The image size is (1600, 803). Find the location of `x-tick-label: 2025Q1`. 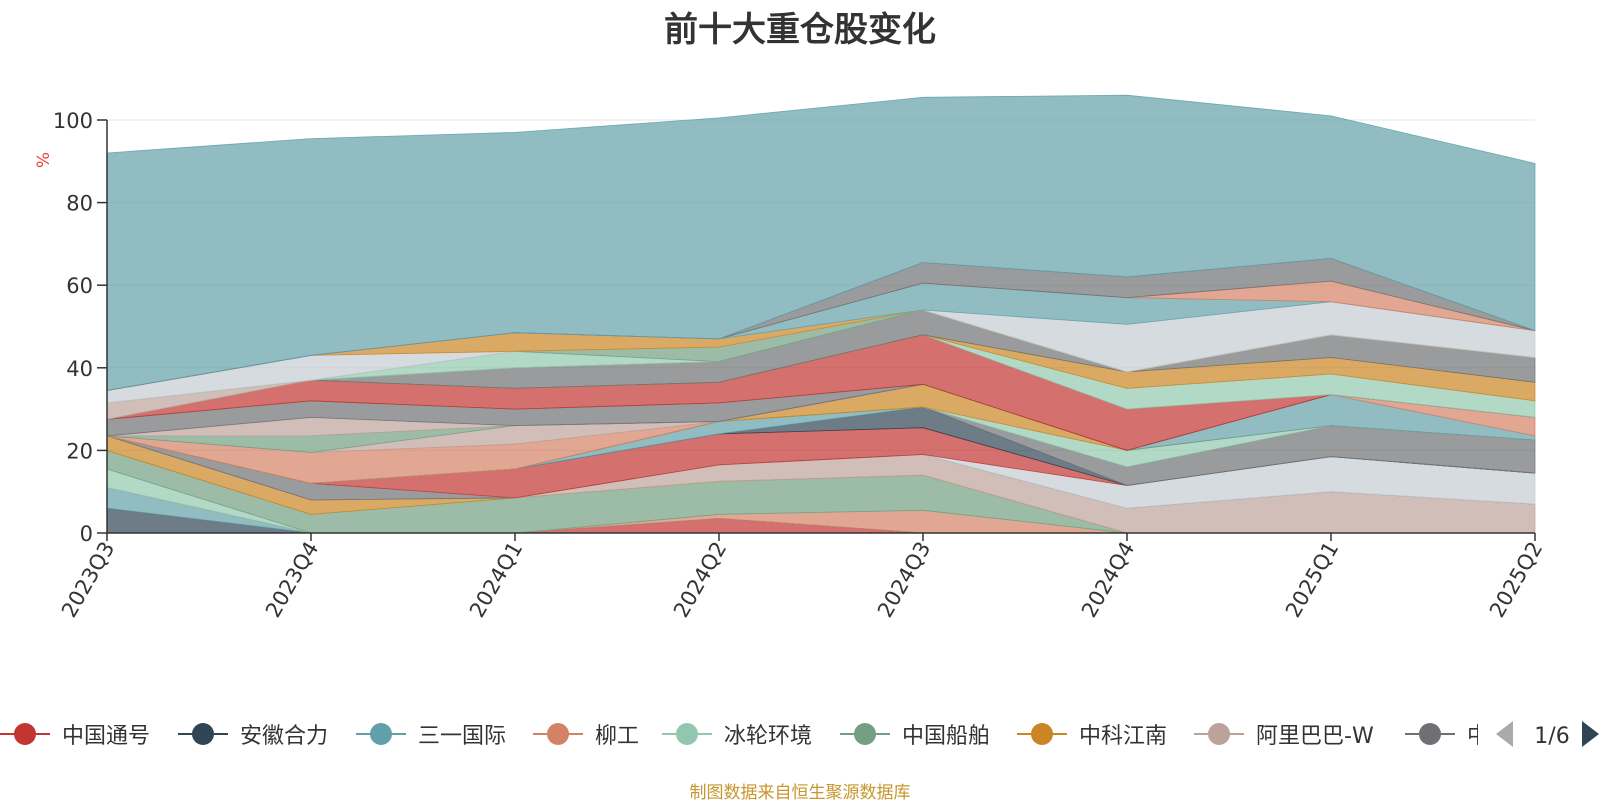

x-tick-label: 2025Q1 is located at coordinates (1312, 580).